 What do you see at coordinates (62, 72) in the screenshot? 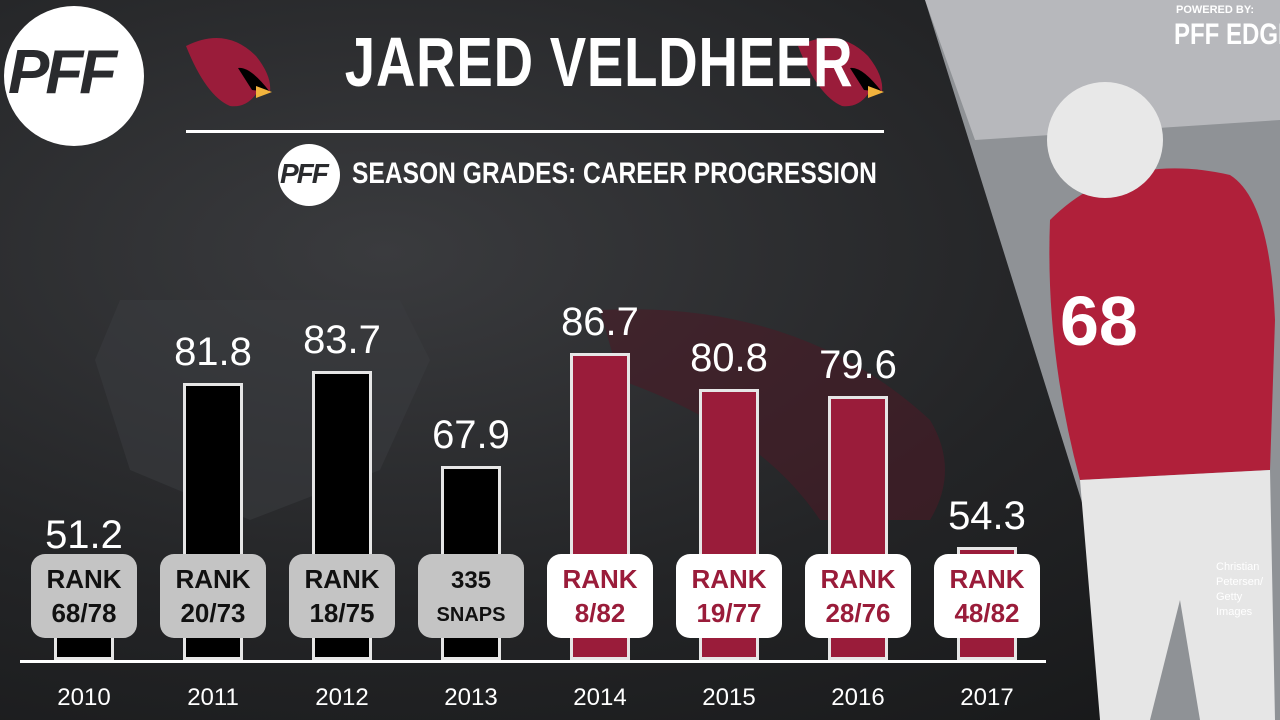
I see `pff-logo-text: PFF` at bounding box center [62, 72].